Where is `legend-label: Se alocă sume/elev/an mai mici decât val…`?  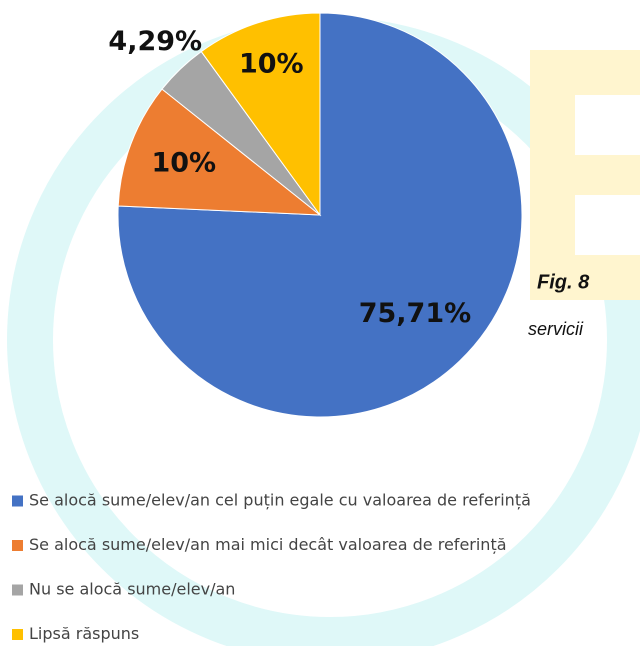 legend-label: Se alocă sume/elev/an mai mici decât val… is located at coordinates (268, 544).